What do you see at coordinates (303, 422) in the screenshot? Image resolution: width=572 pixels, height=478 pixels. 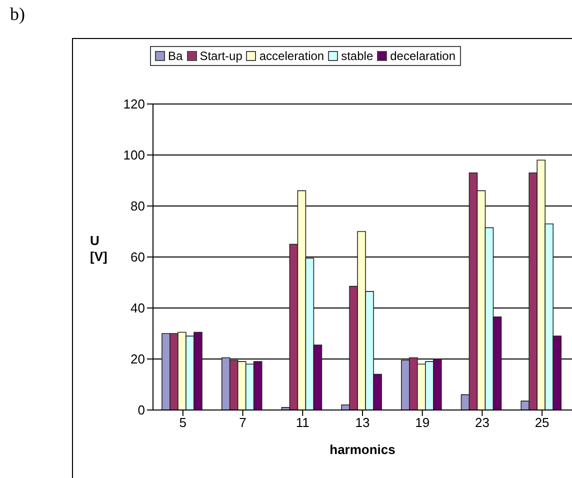 I see `x-tick-label: 11` at bounding box center [303, 422].